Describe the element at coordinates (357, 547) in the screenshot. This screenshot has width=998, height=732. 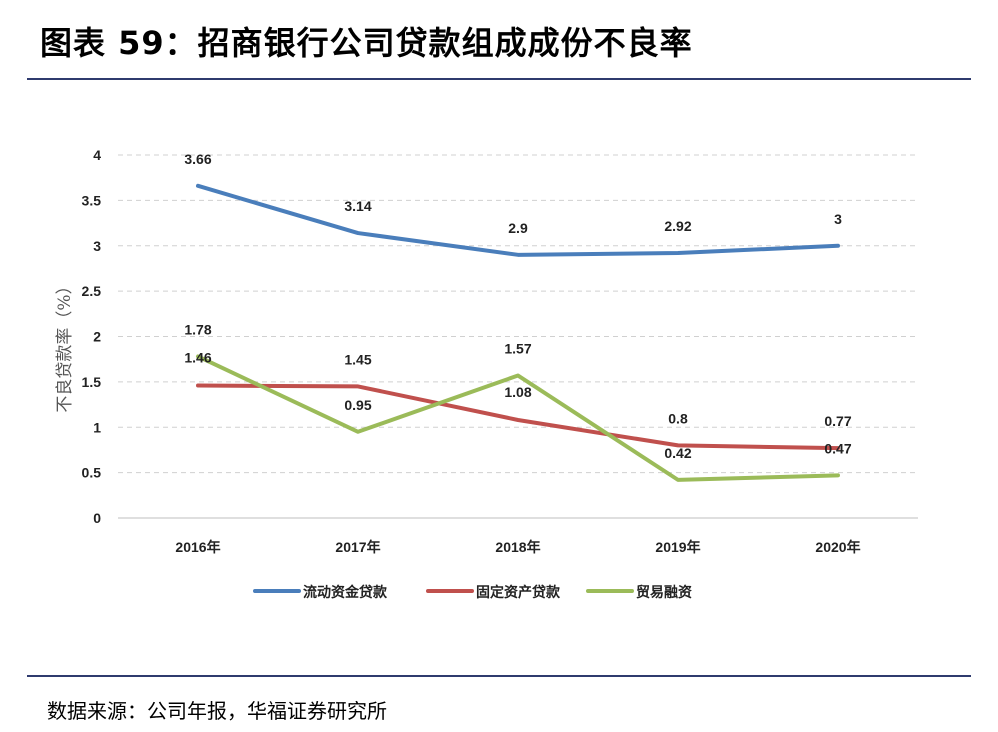
I see `x-tick-label: 2017年` at that location.